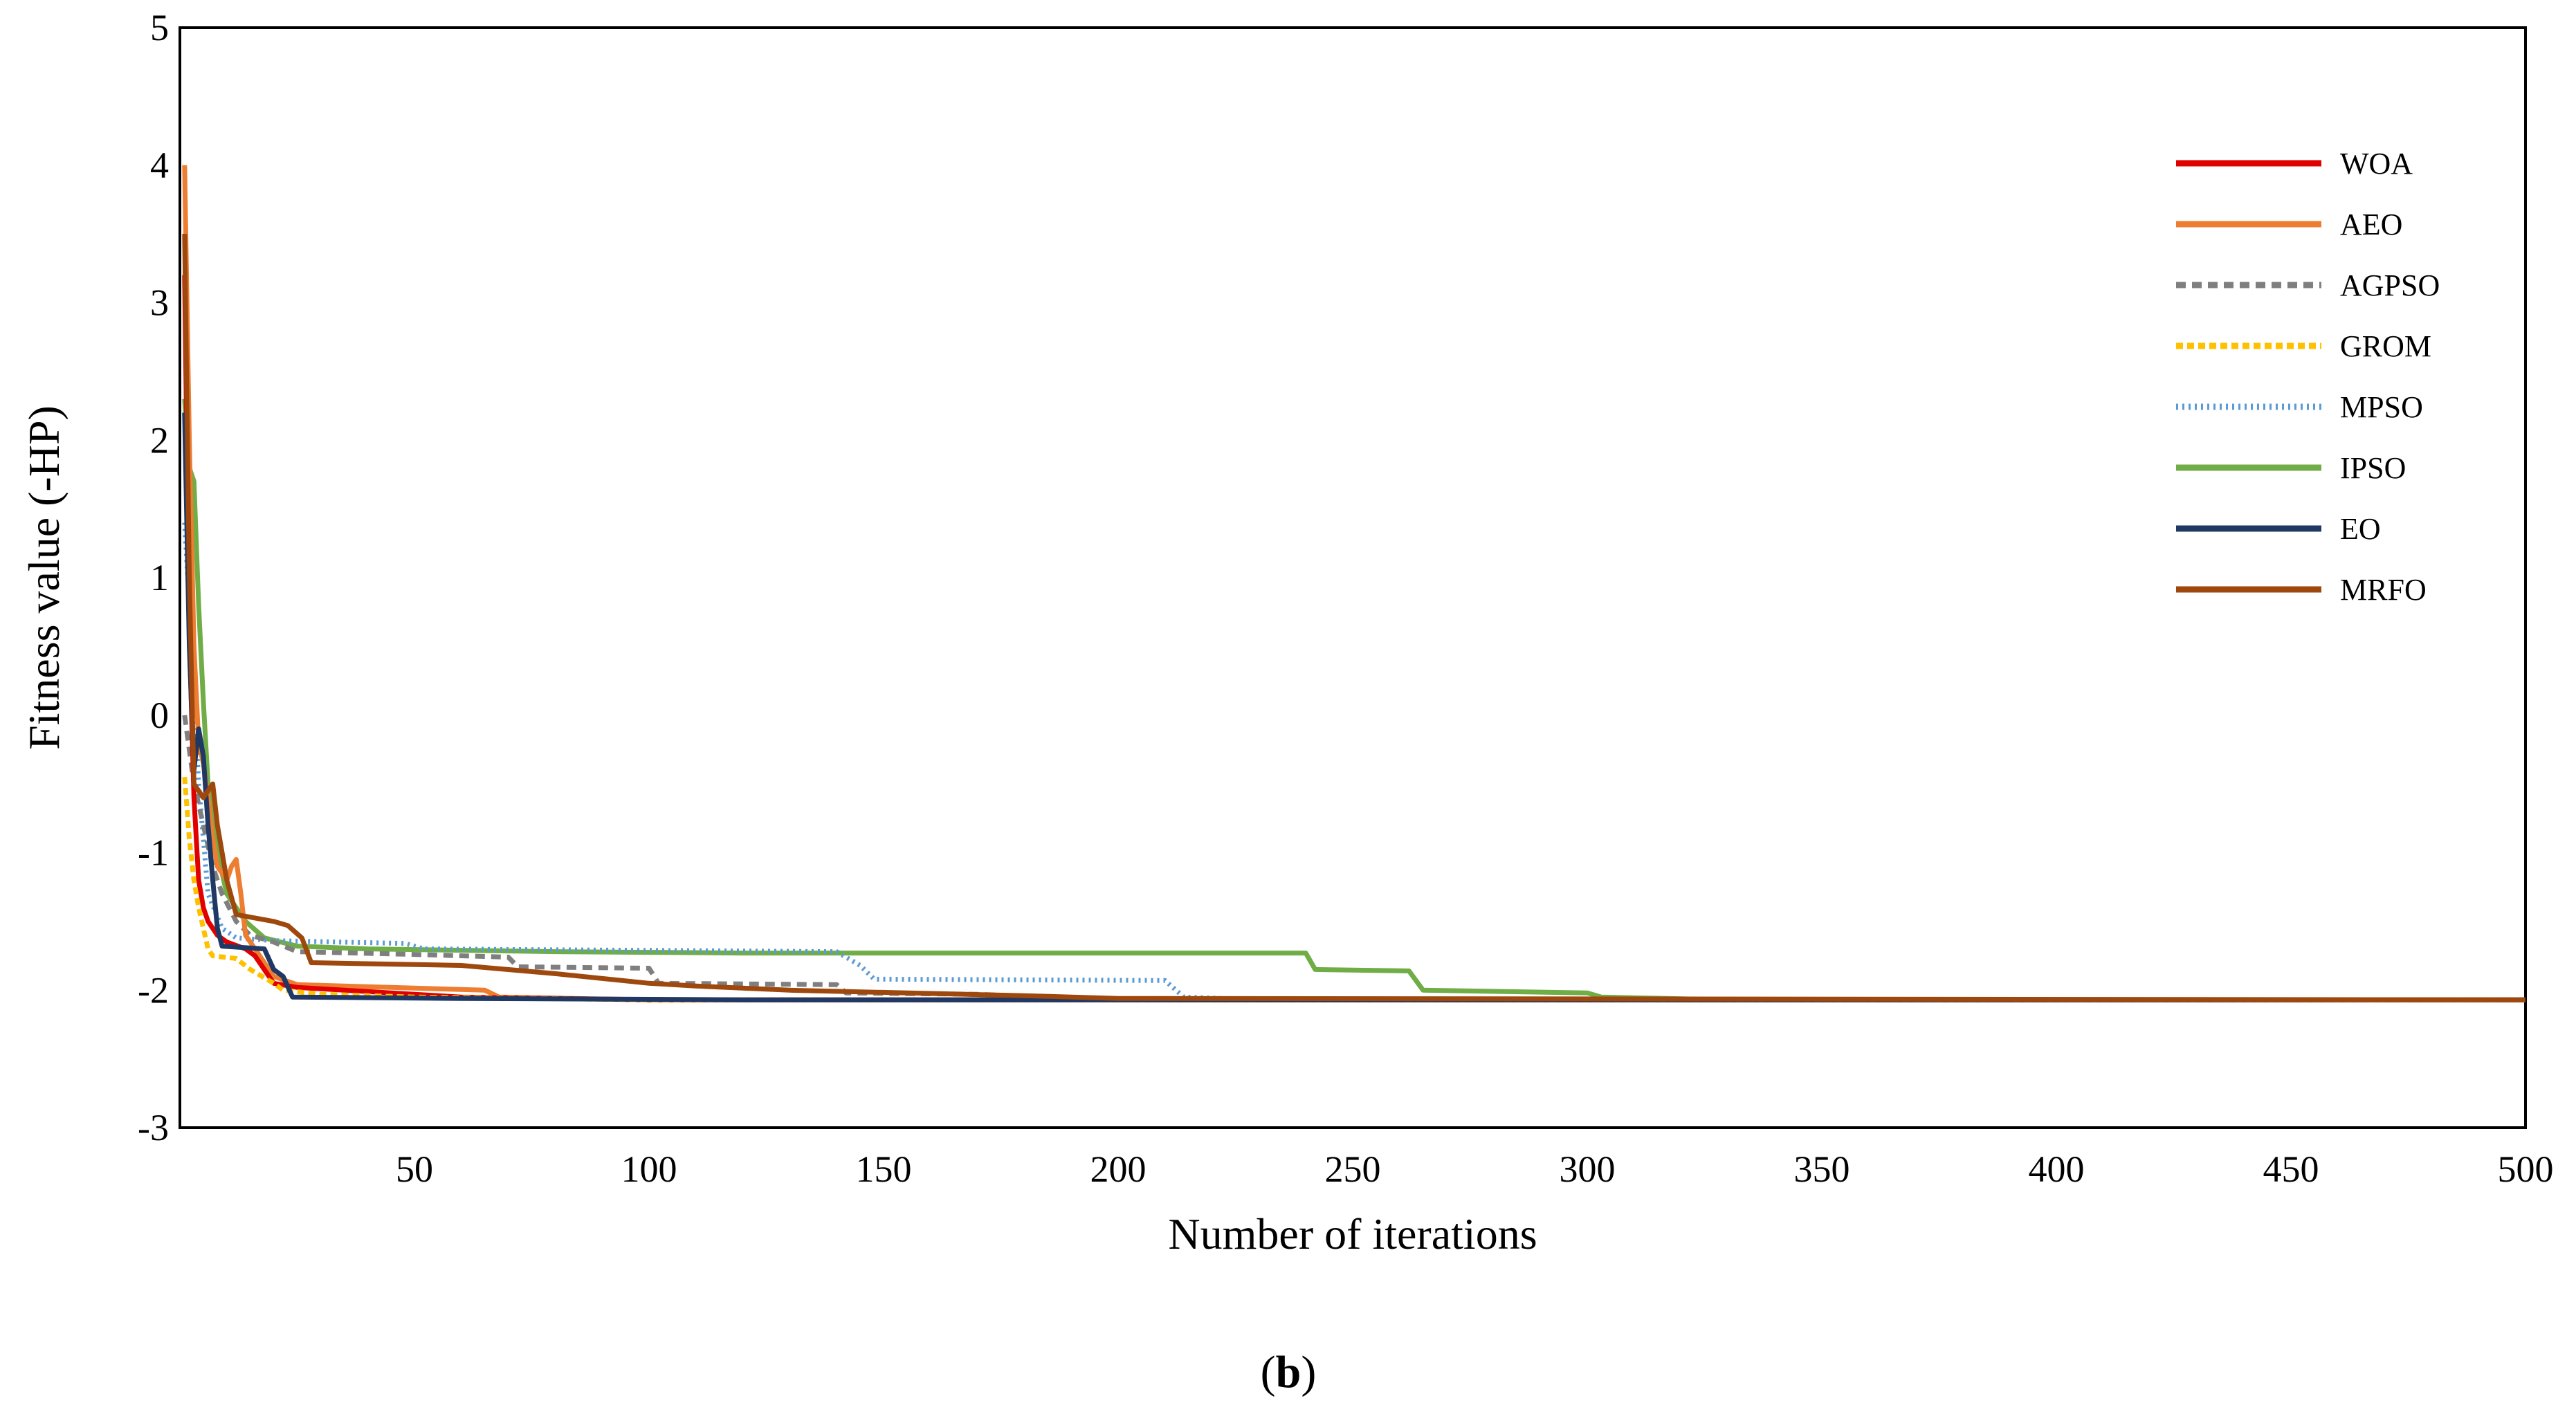 The width and height of the screenshot is (2576, 1412). Describe the element at coordinates (160, 303) in the screenshot. I see `y-tick-label: 3` at that location.